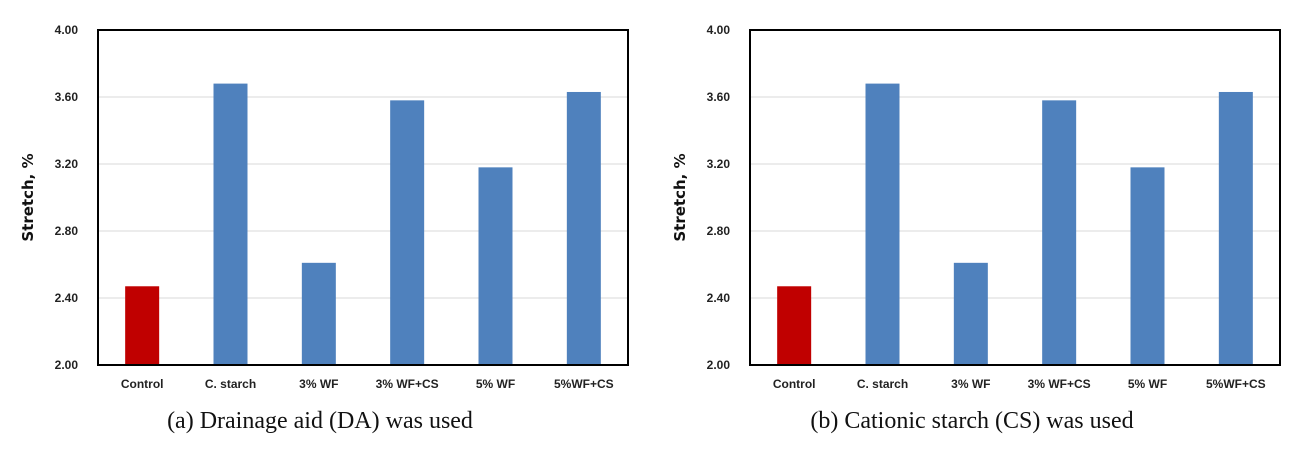 This screenshot has width=1295, height=450. Describe the element at coordinates (320, 421) in the screenshot. I see `chart-caption-a: (a) Drainage aid (DA) was used` at that location.